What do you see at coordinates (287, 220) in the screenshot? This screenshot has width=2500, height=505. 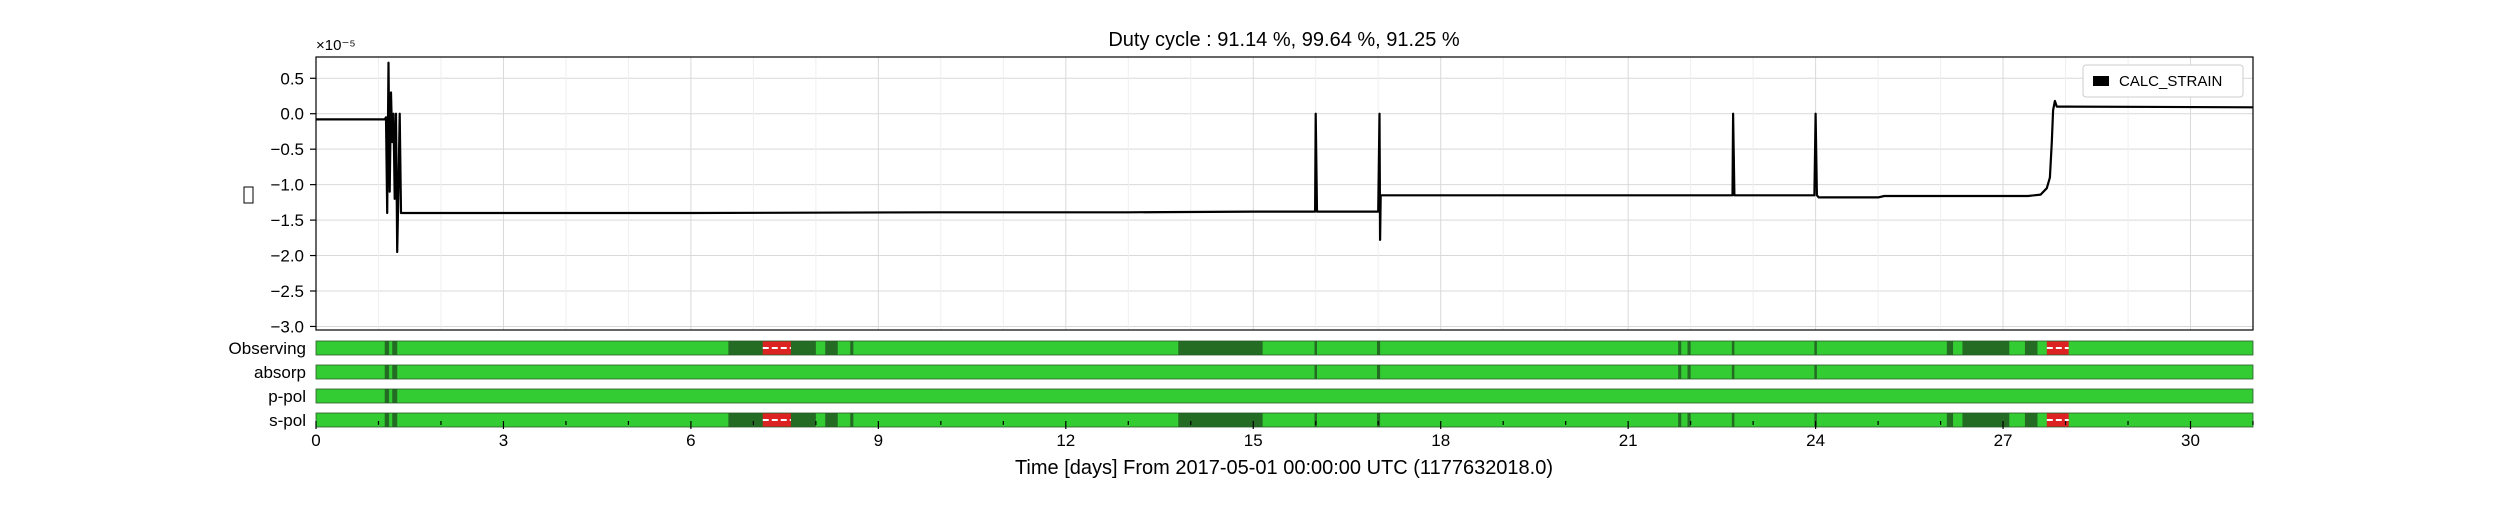 I see `y-tick-label: −1.5` at bounding box center [287, 220].